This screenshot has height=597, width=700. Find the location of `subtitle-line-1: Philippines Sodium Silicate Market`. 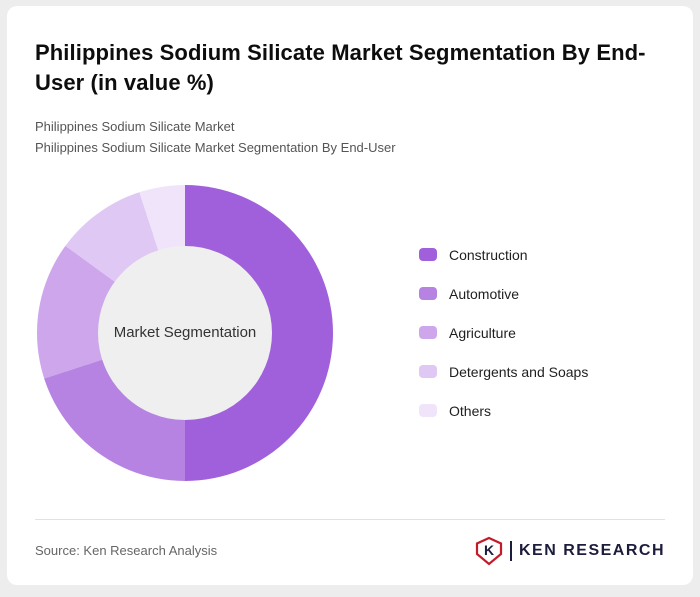

subtitle-line-1: Philippines Sodium Silicate Market is located at coordinates (135, 127).